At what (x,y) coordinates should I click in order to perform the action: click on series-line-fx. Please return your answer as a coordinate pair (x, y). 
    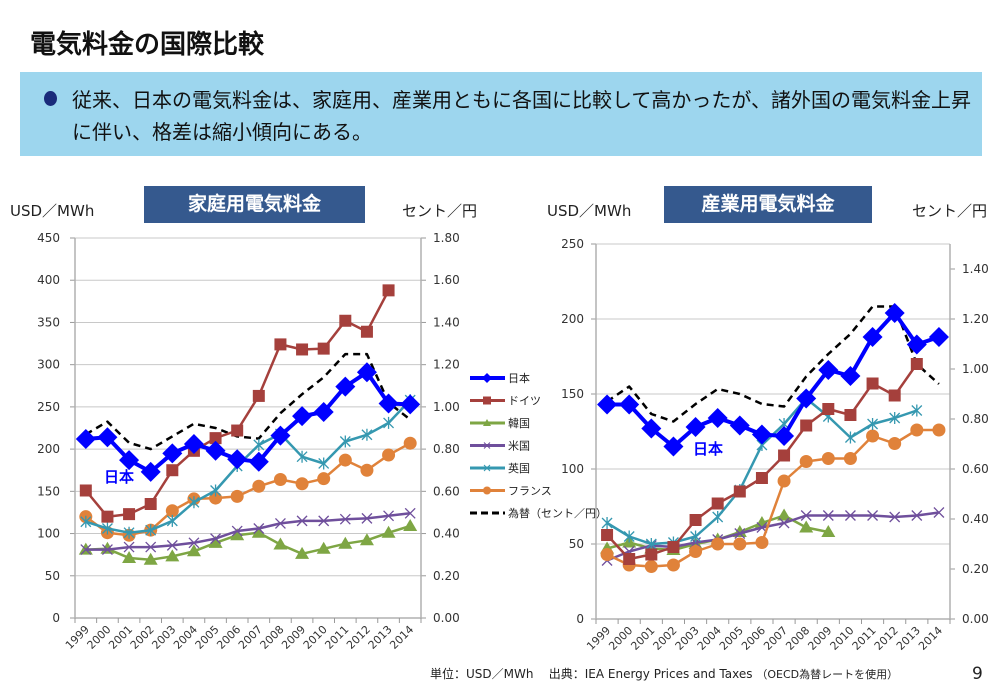
    Looking at the image, I should click on (248, 401).